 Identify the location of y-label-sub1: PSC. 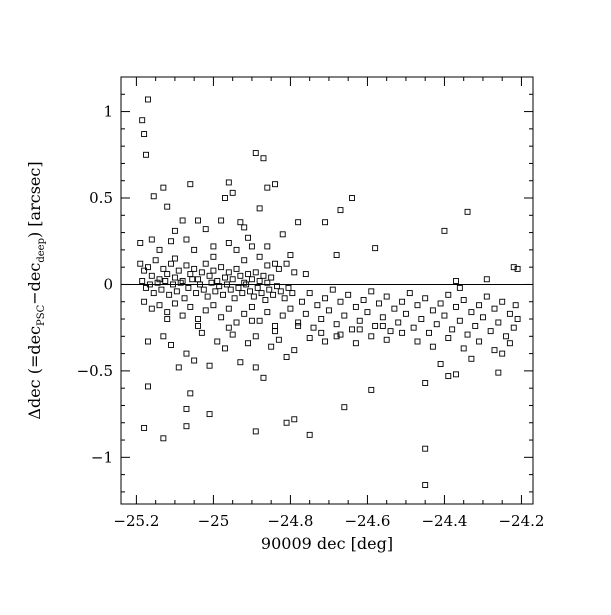
(41, 315).